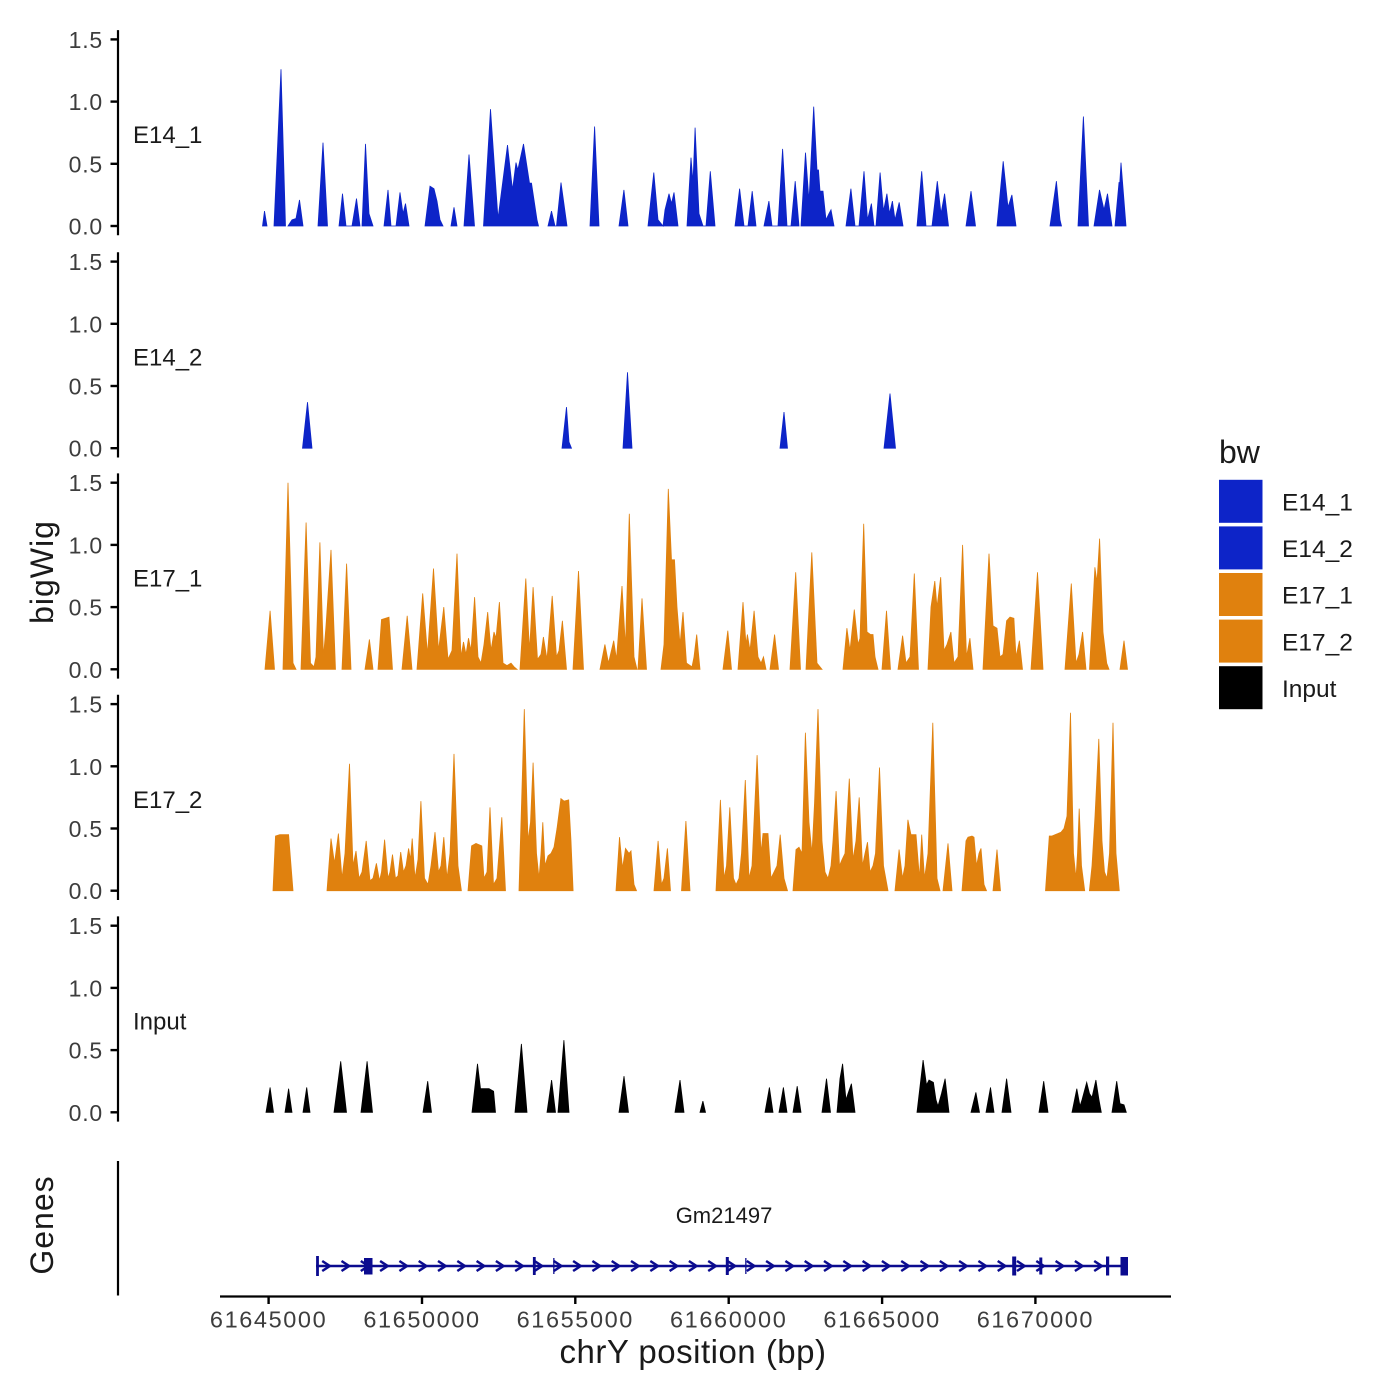 This screenshot has height=1400, width=1400. Describe the element at coordinates (575, 1320) in the screenshot. I see `svg-text: 61655000` at that location.